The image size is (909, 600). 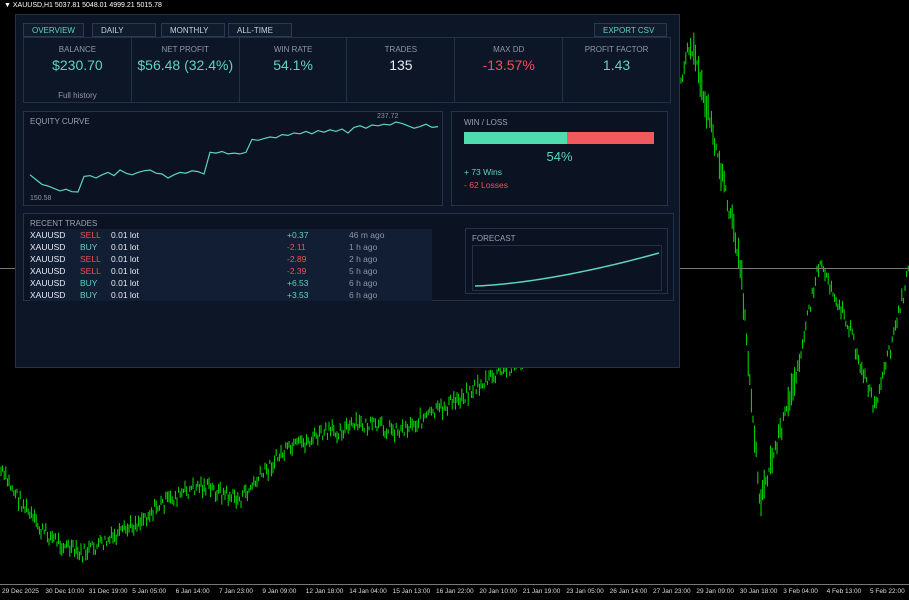 I want to click on tab-all-time: ALL-TIME, so click(x=260, y=30).